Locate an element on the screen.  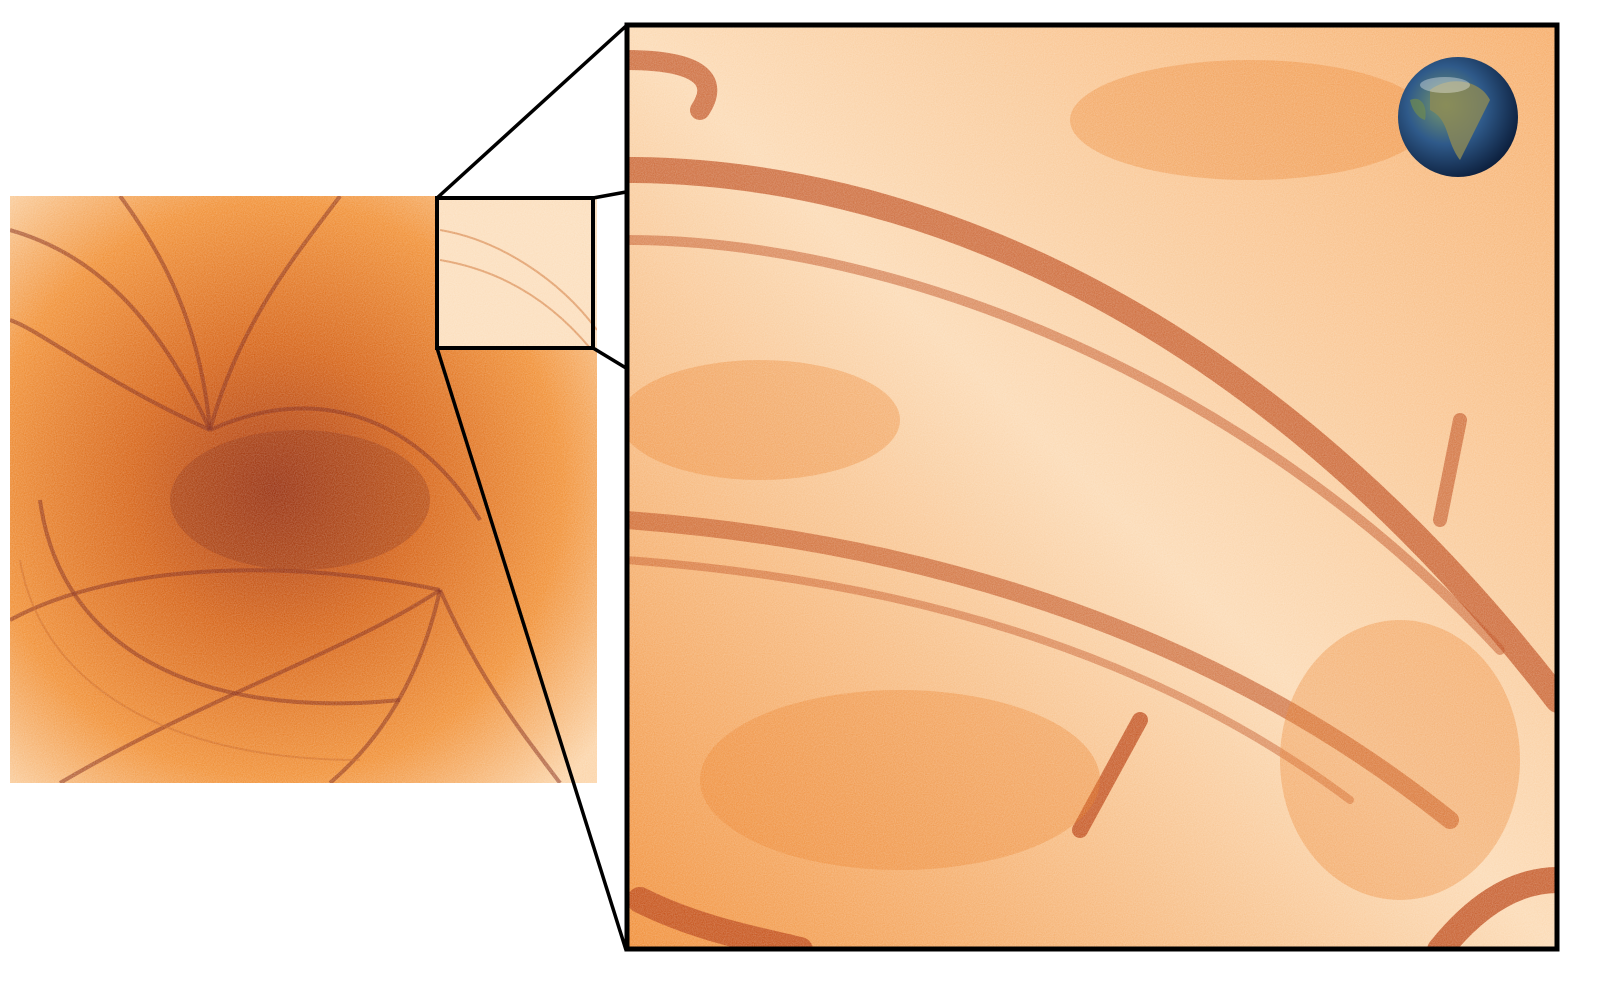
zoom-connector-lines is located at coordinates (531, 487).